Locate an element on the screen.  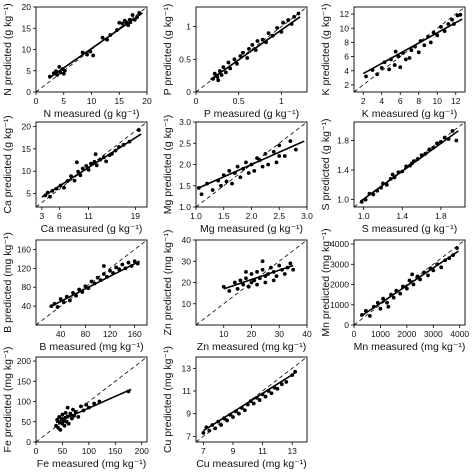
x-tick-label: 150 is located at coordinates (115, 451).